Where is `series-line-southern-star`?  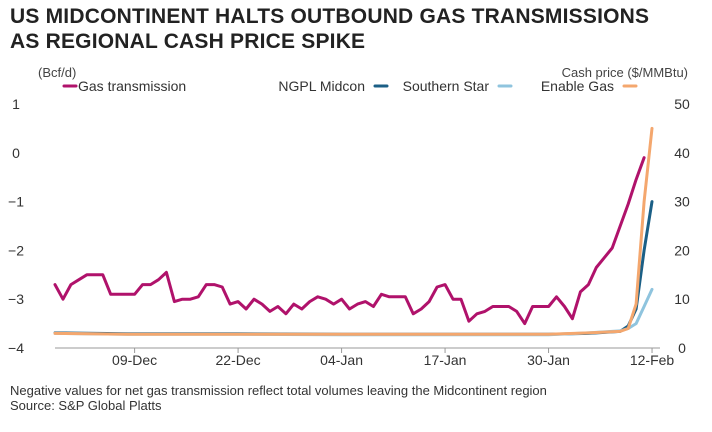
series-line-southern-star is located at coordinates (353, 312).